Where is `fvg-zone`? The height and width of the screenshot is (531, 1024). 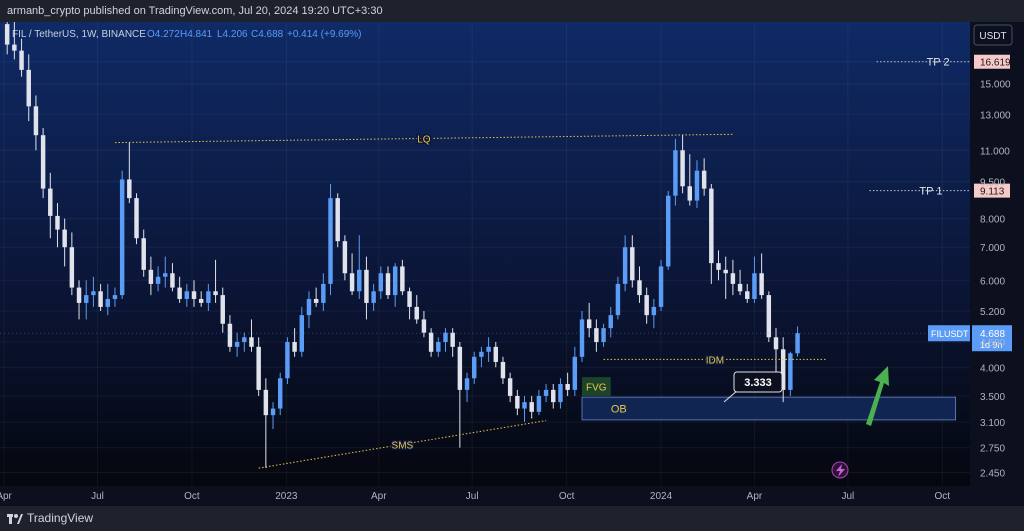
fvg-zone is located at coordinates (596, 386).